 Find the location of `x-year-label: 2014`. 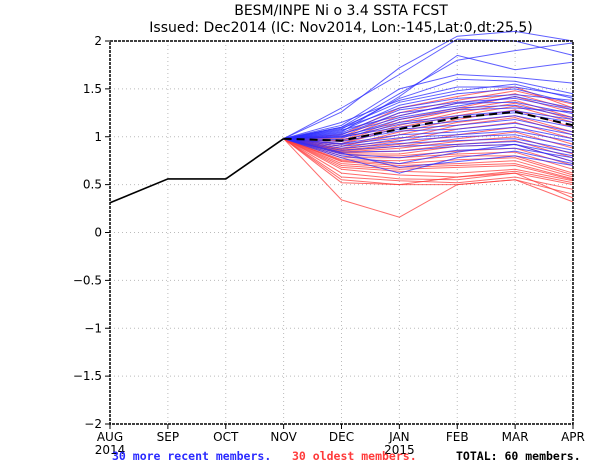

x-year-label: 2014 is located at coordinates (110, 450).